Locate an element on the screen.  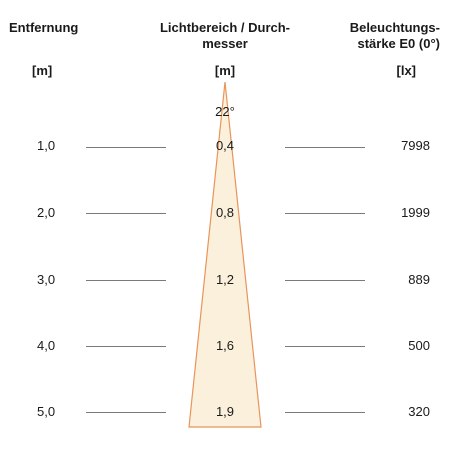
diameter-header: Lichtbereich / Durch- messer is located at coordinates (225, 36).